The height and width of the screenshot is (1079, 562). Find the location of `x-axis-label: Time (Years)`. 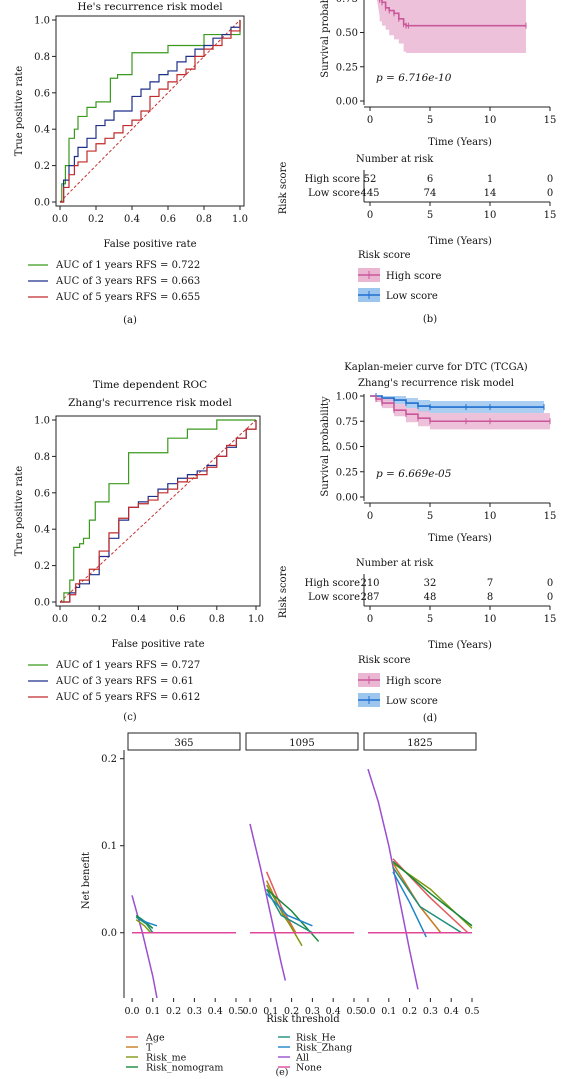

x-axis-label: Time (Years) is located at coordinates (460, 142).